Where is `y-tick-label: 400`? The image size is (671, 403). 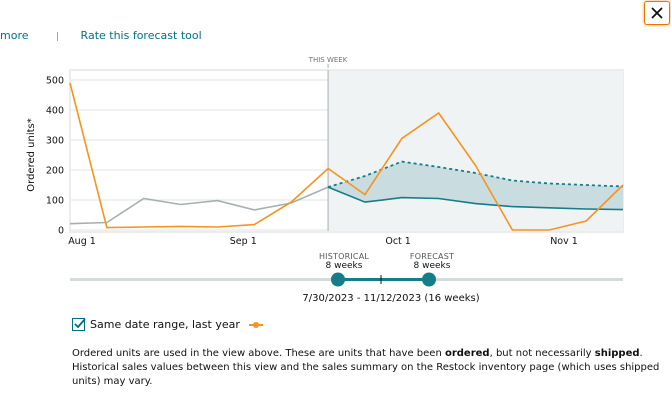
y-tick-label: 400 is located at coordinates (55, 111).